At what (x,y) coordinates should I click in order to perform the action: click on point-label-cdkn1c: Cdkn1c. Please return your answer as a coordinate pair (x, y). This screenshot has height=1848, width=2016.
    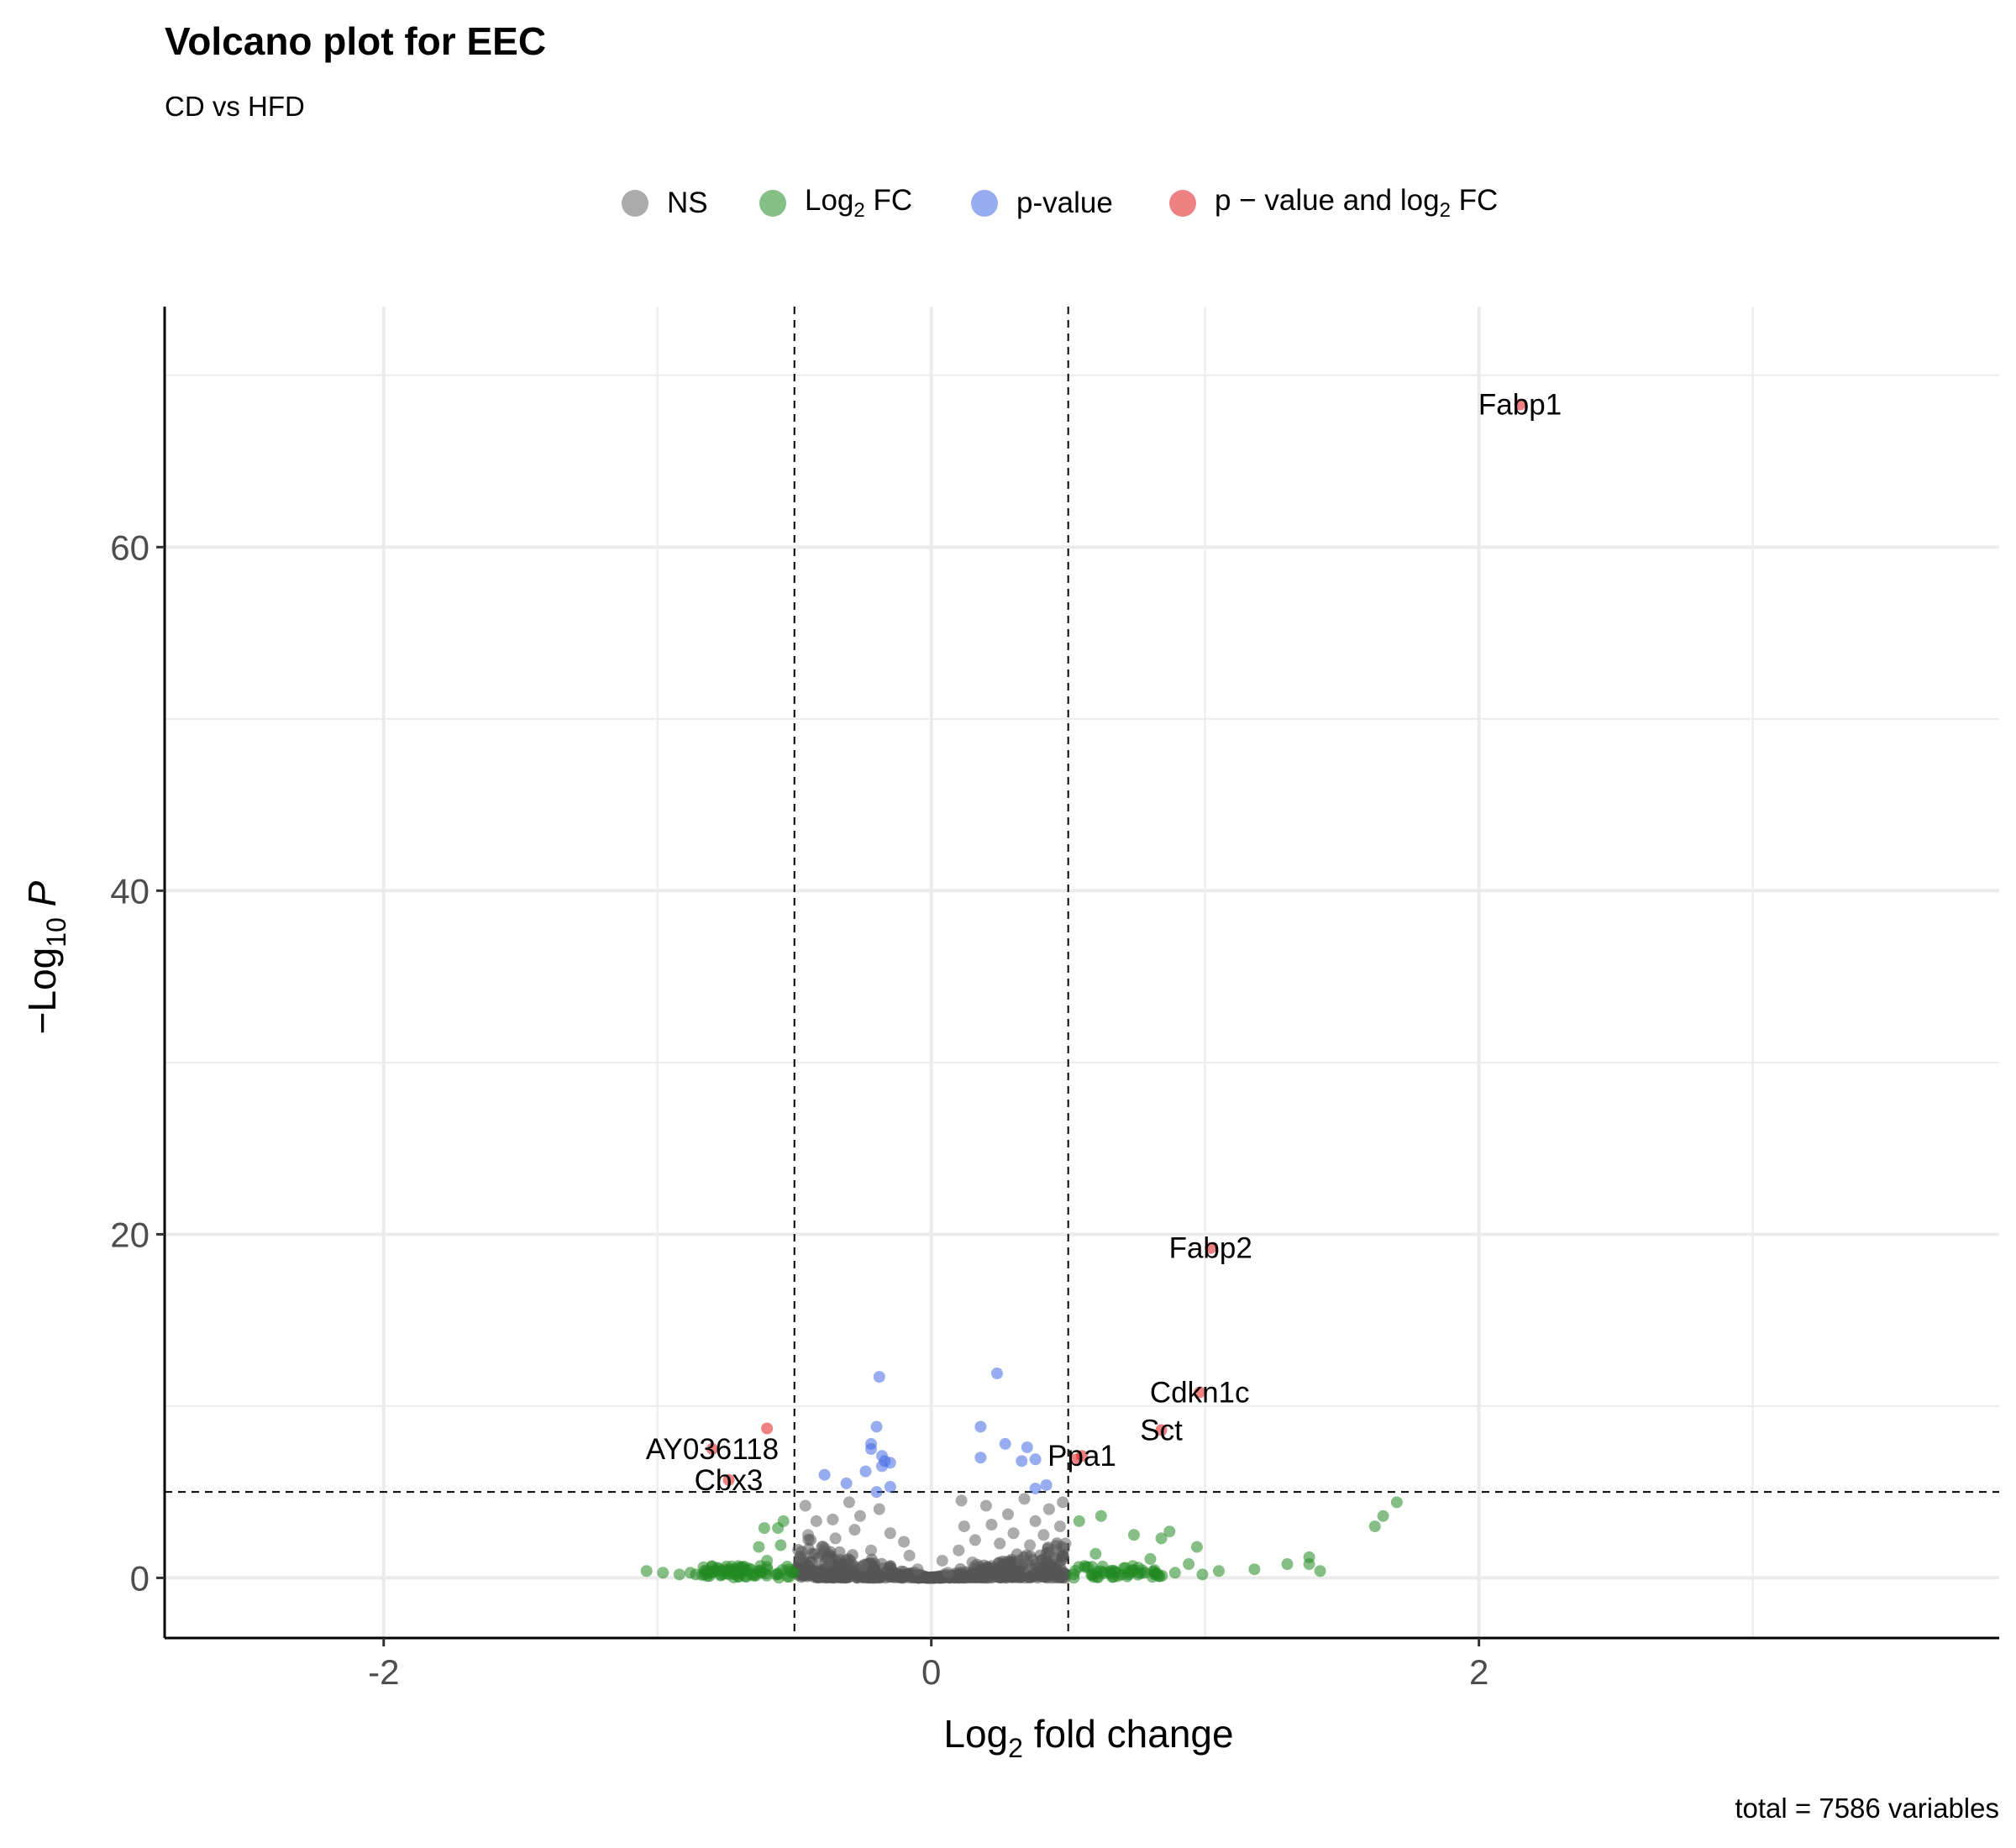
    Looking at the image, I should click on (1200, 1393).